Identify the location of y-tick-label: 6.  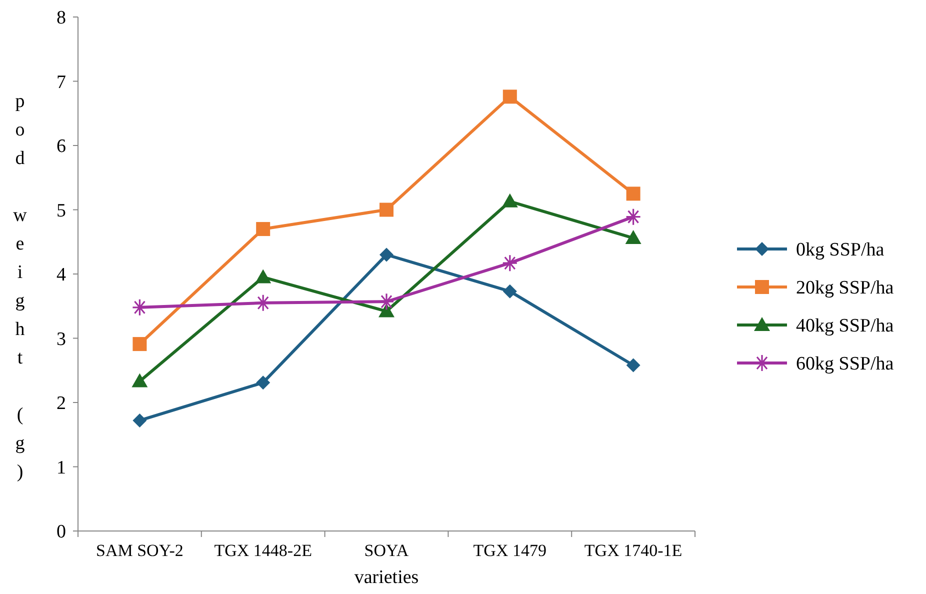
(61, 147).